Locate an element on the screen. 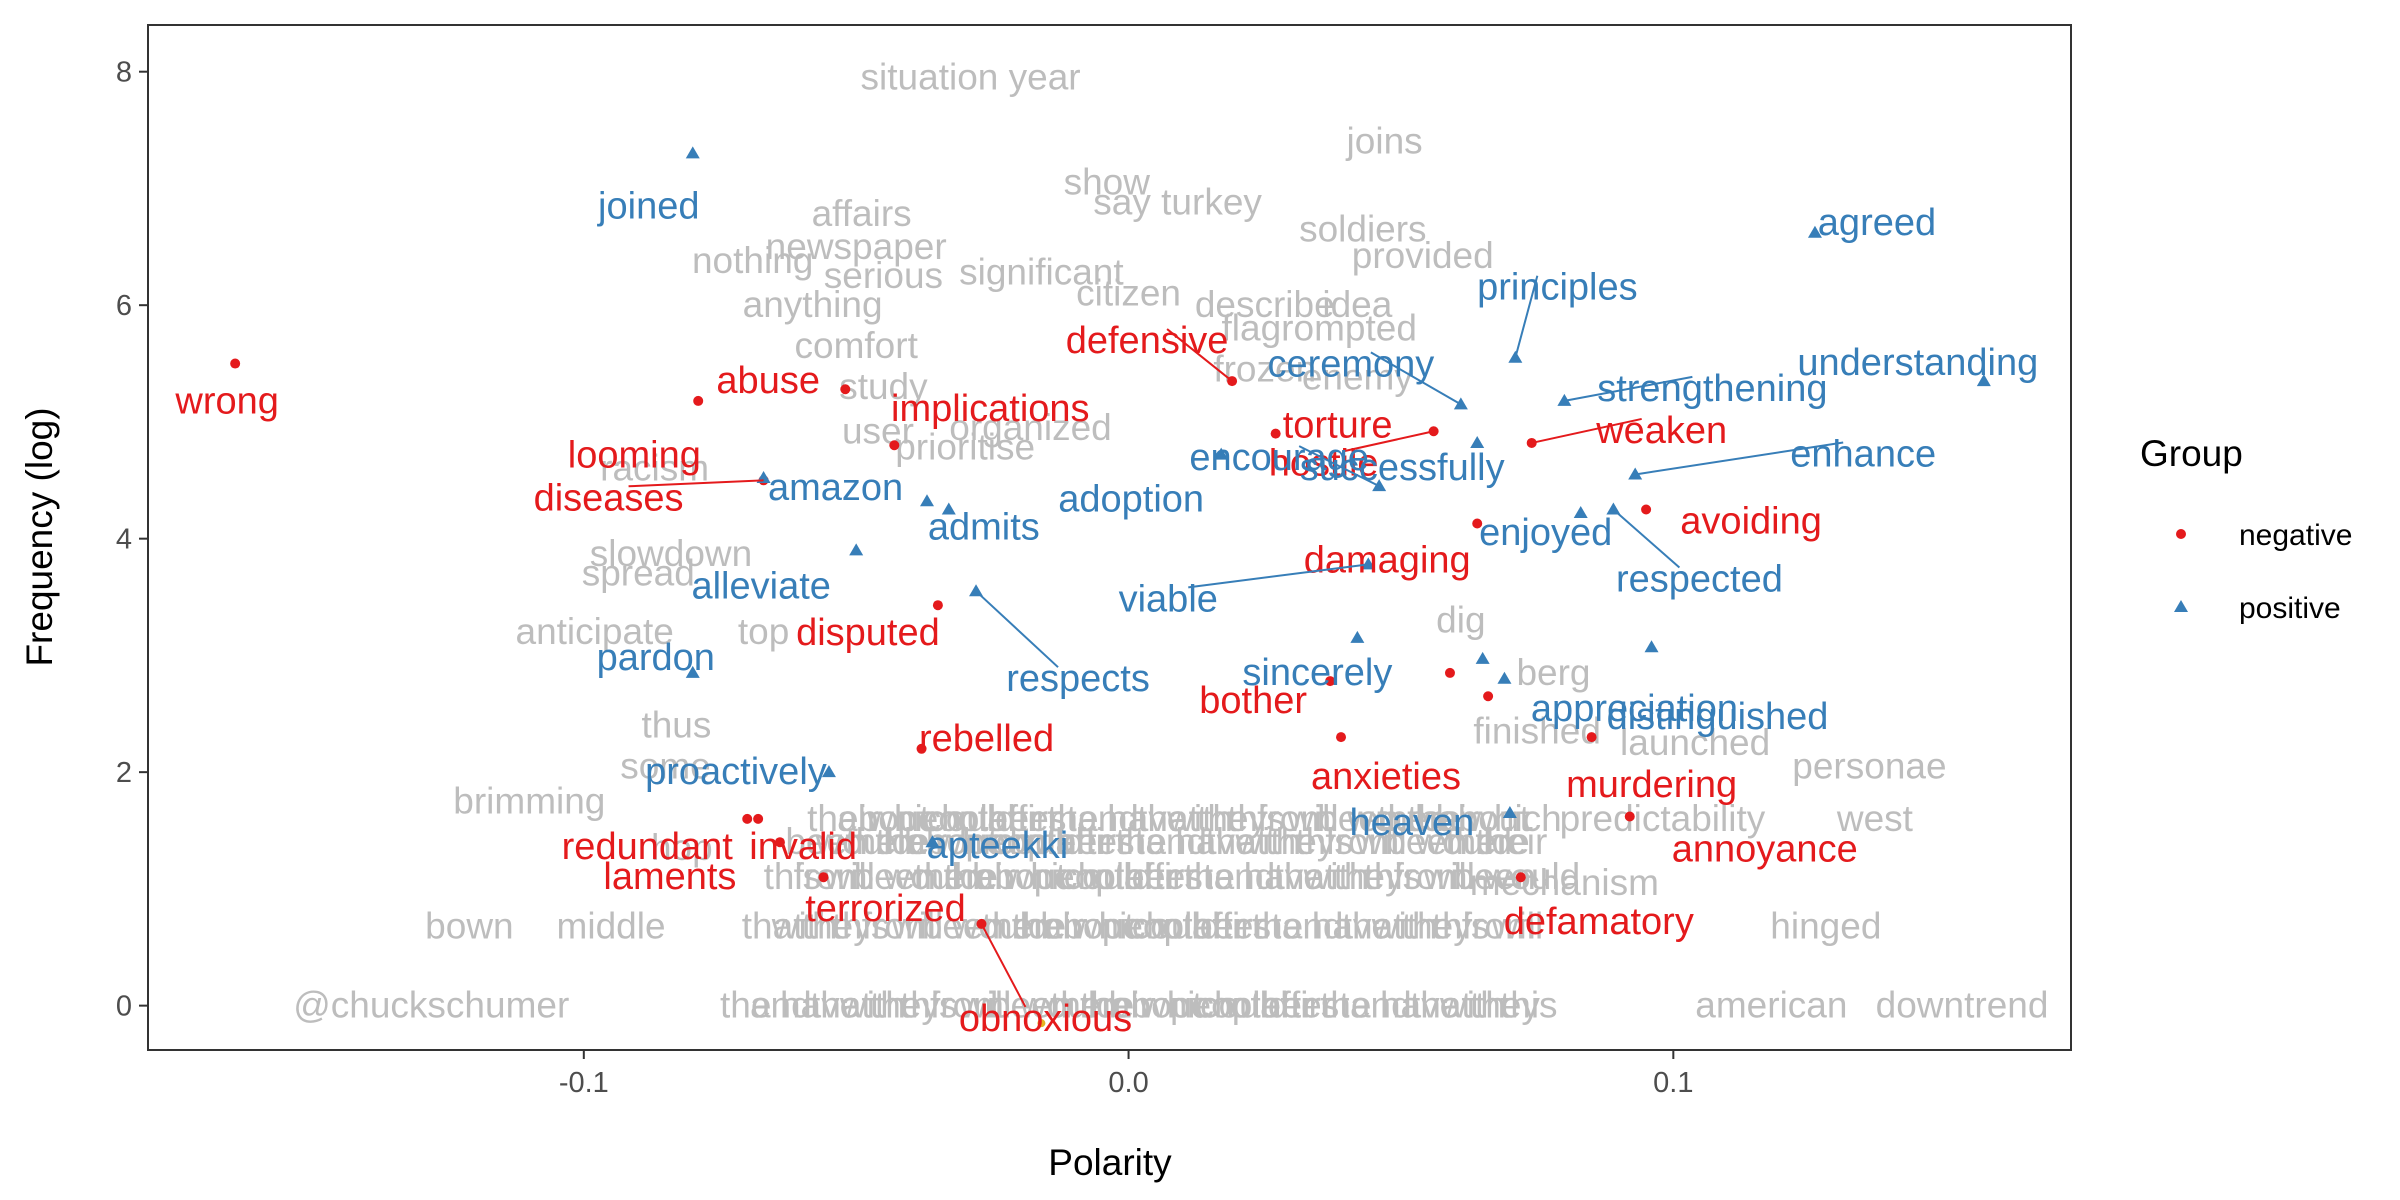 The height and width of the screenshot is (1200, 2400). label-positive-successfully: successfully is located at coordinates (1402, 468).